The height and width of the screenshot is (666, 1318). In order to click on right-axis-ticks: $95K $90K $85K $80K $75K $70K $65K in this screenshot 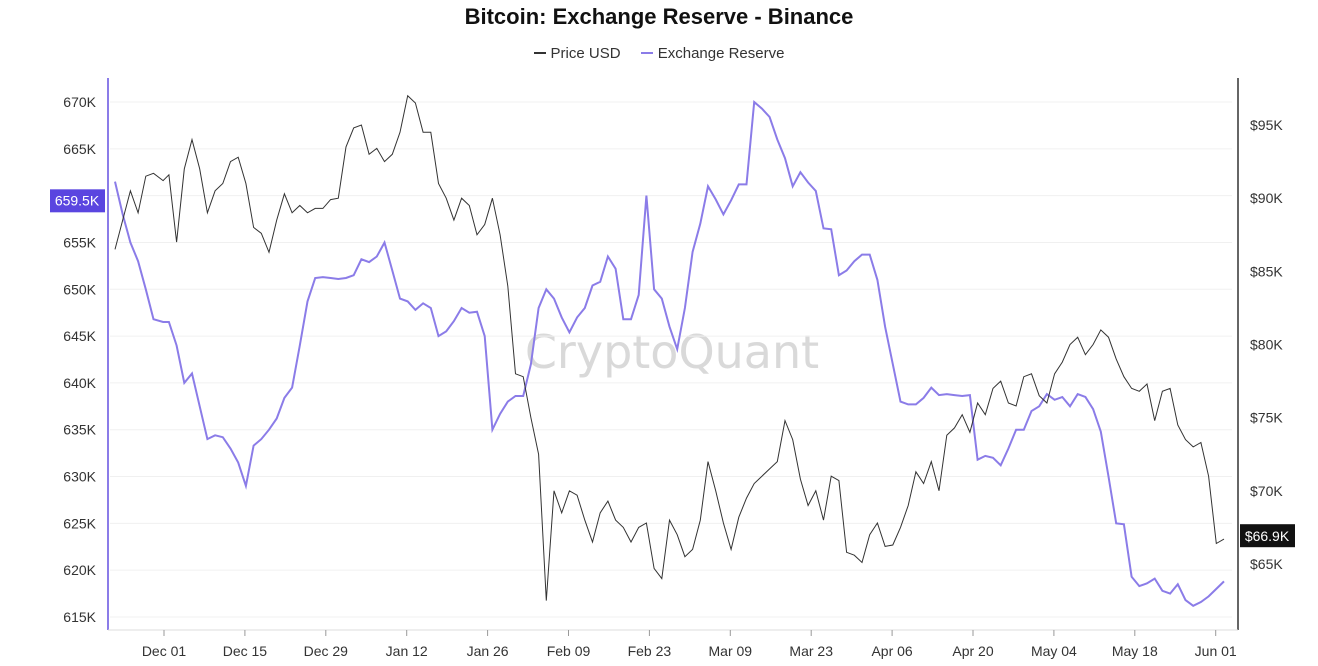, I will do `click(1266, 344)`.